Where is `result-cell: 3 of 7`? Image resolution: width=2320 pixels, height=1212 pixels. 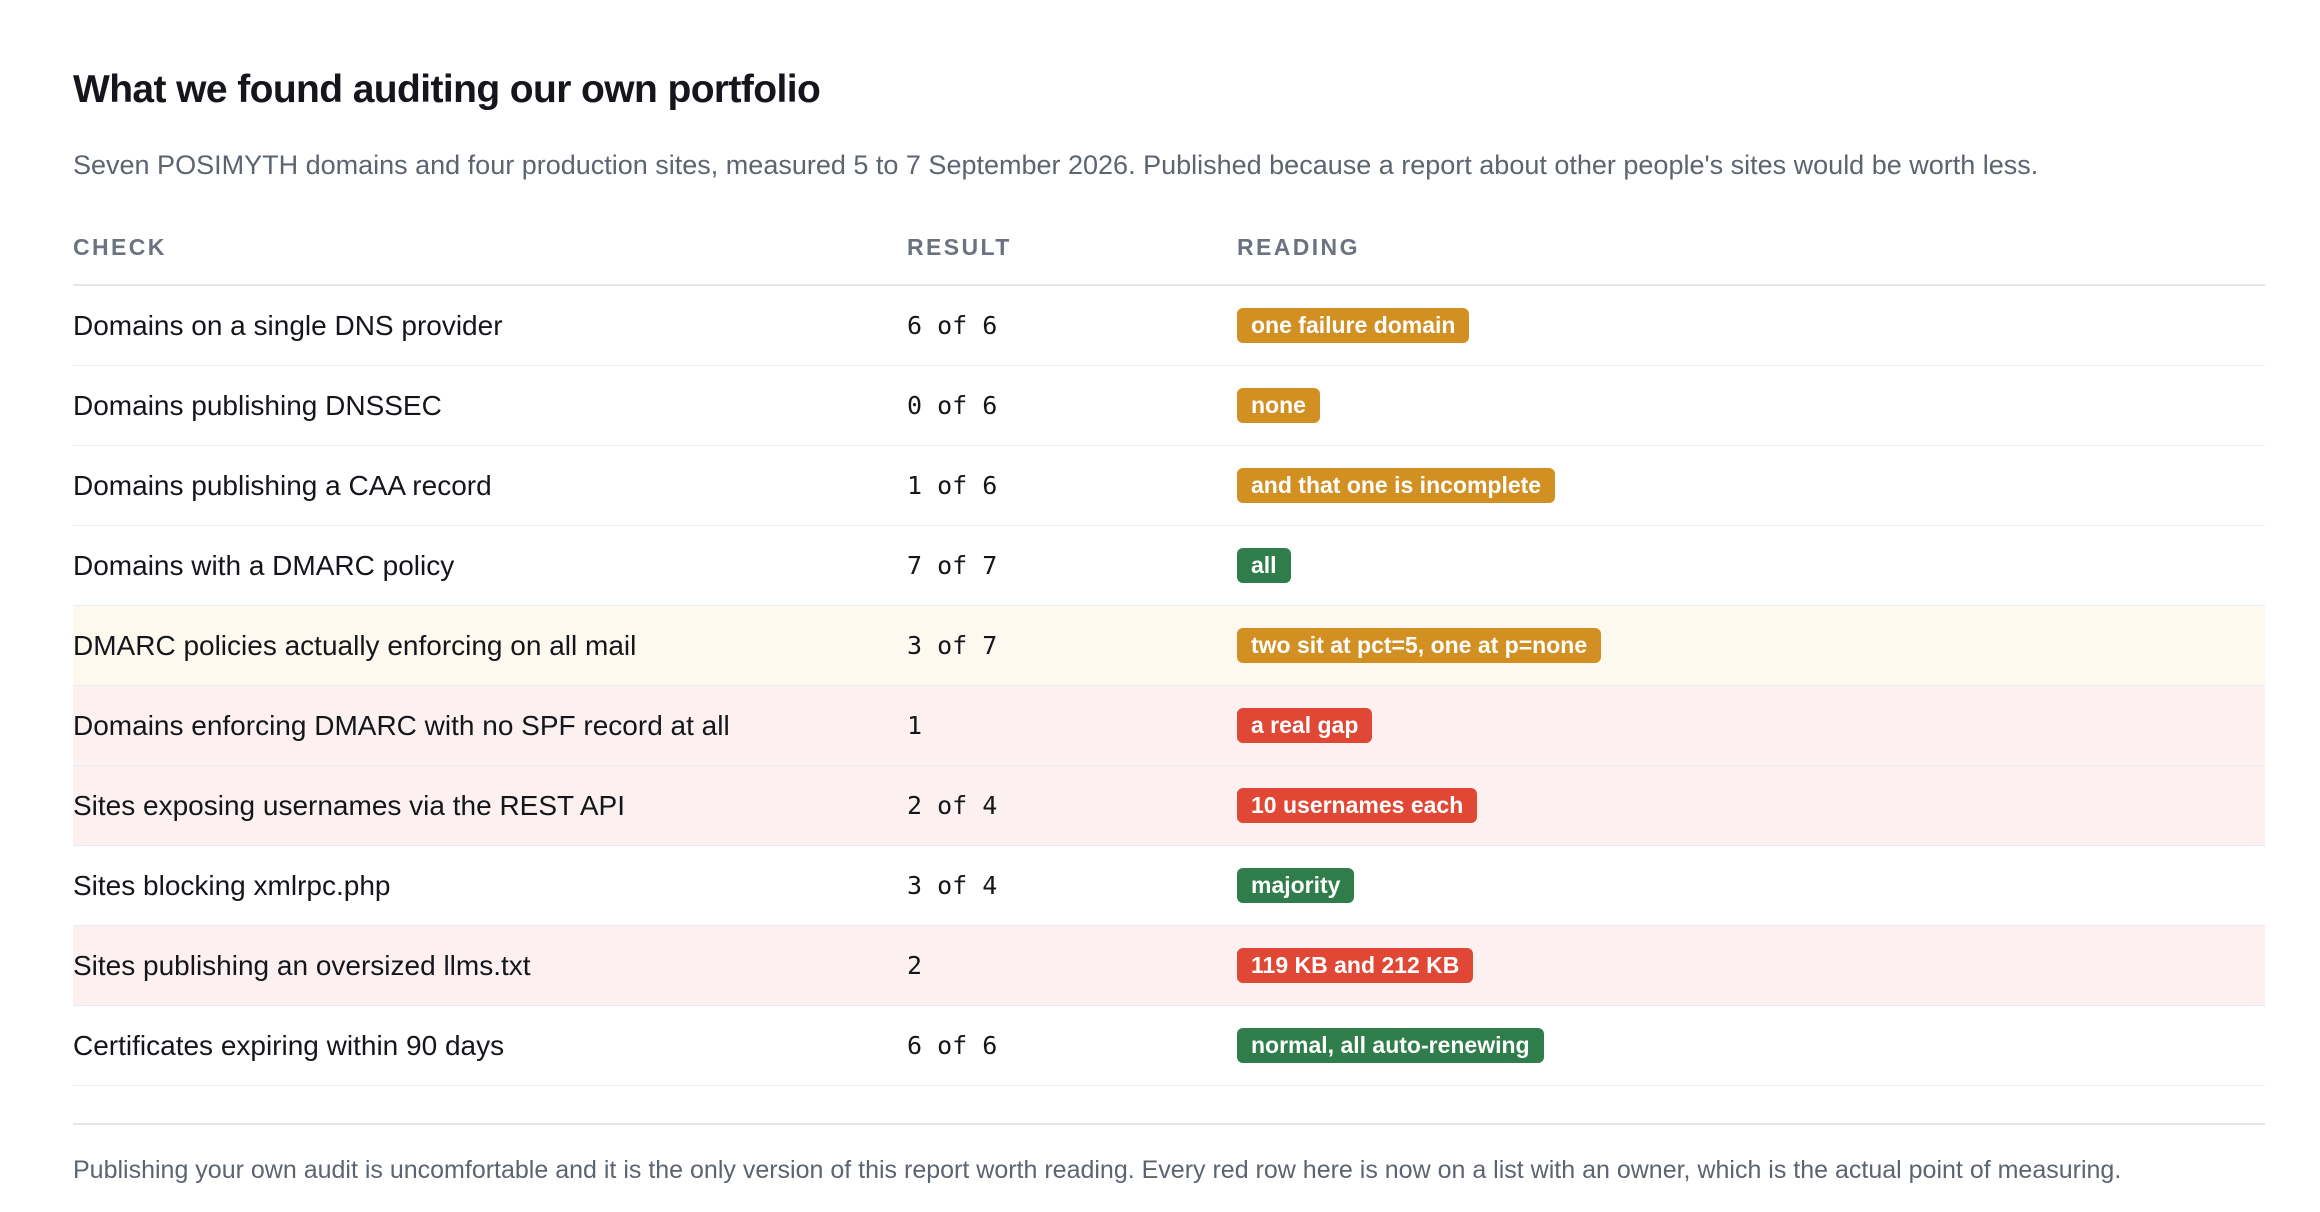 result-cell: 3 of 7 is located at coordinates (952, 645).